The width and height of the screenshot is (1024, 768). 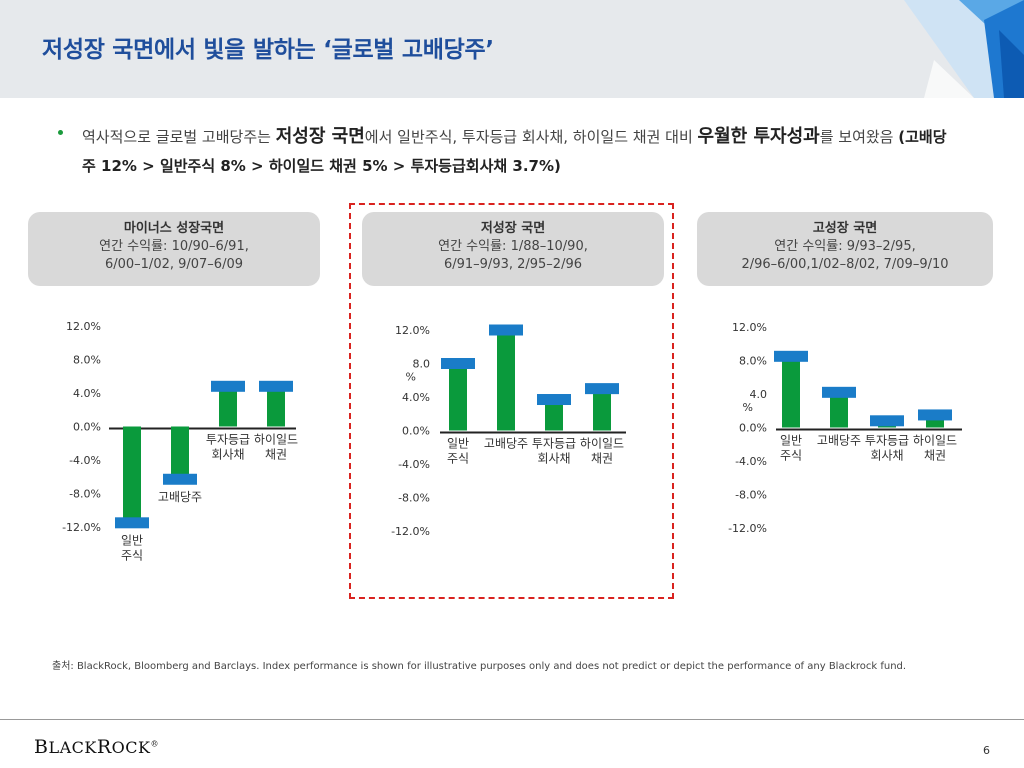 What do you see at coordinates (320, 136) in the screenshot?
I see `bullet-emphasis-low-growth: 저성장 국면` at bounding box center [320, 136].